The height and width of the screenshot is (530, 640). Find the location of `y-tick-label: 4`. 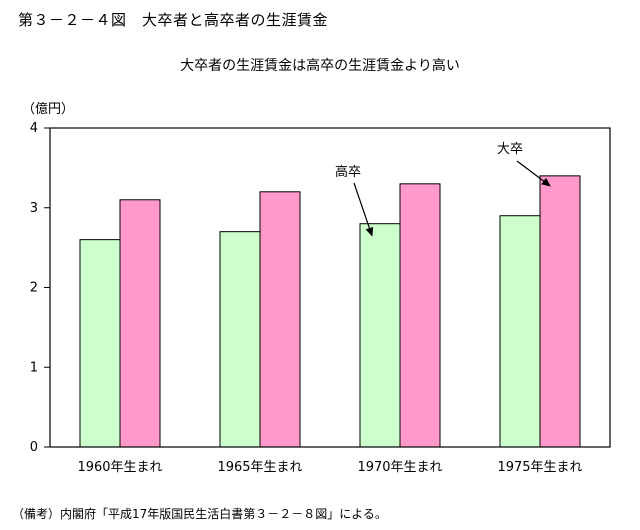

y-tick-label: 4 is located at coordinates (34, 128).